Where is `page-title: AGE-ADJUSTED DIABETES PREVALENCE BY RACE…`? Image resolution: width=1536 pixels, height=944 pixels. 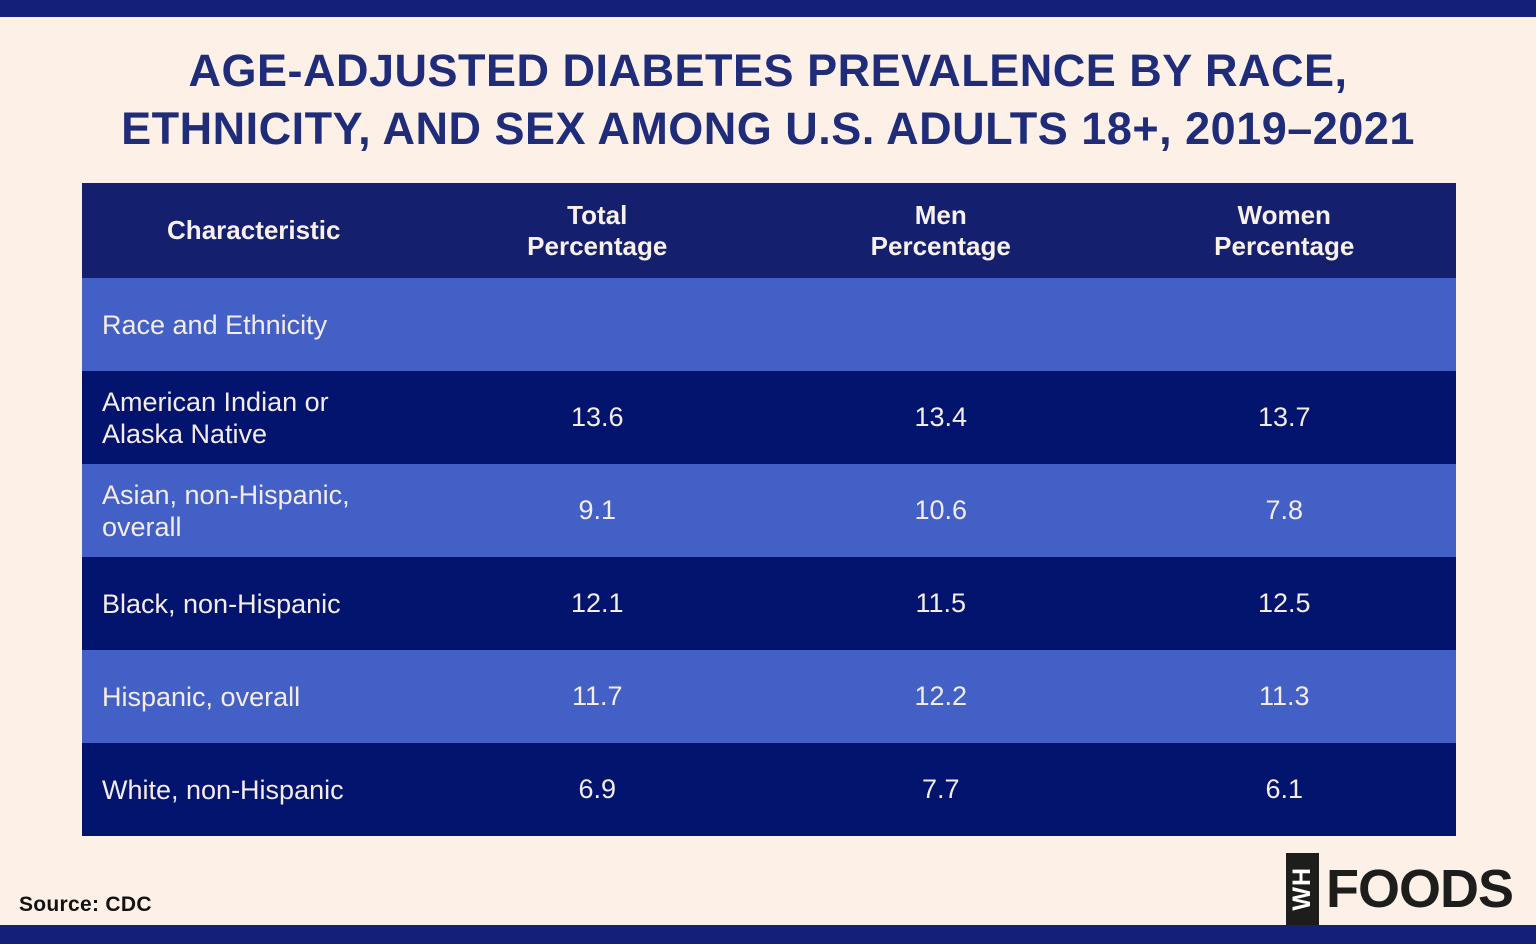 page-title: AGE-ADJUSTED DIABETES PREVALENCE BY RACE… is located at coordinates (768, 100).